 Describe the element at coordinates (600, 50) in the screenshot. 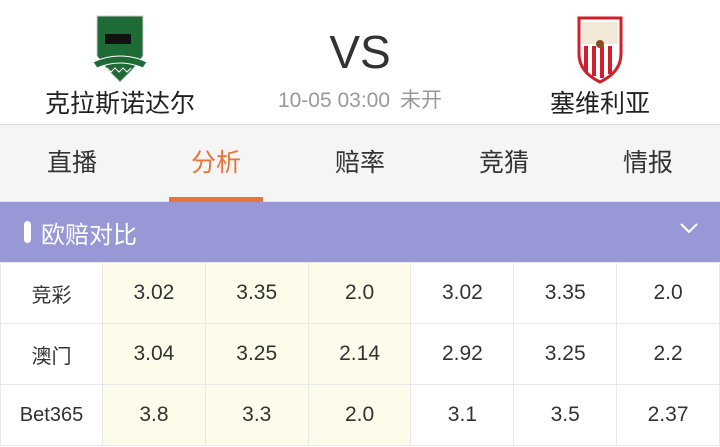

I see `sevilla-logo-icon` at that location.